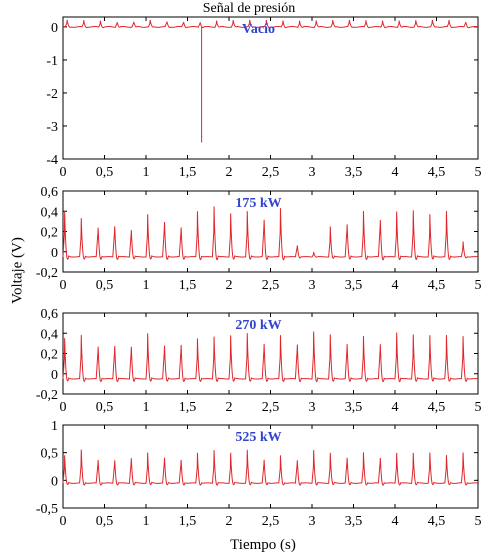 This screenshot has width=498, height=559. I want to click on panel-label-2: 175 kW, so click(258, 203).